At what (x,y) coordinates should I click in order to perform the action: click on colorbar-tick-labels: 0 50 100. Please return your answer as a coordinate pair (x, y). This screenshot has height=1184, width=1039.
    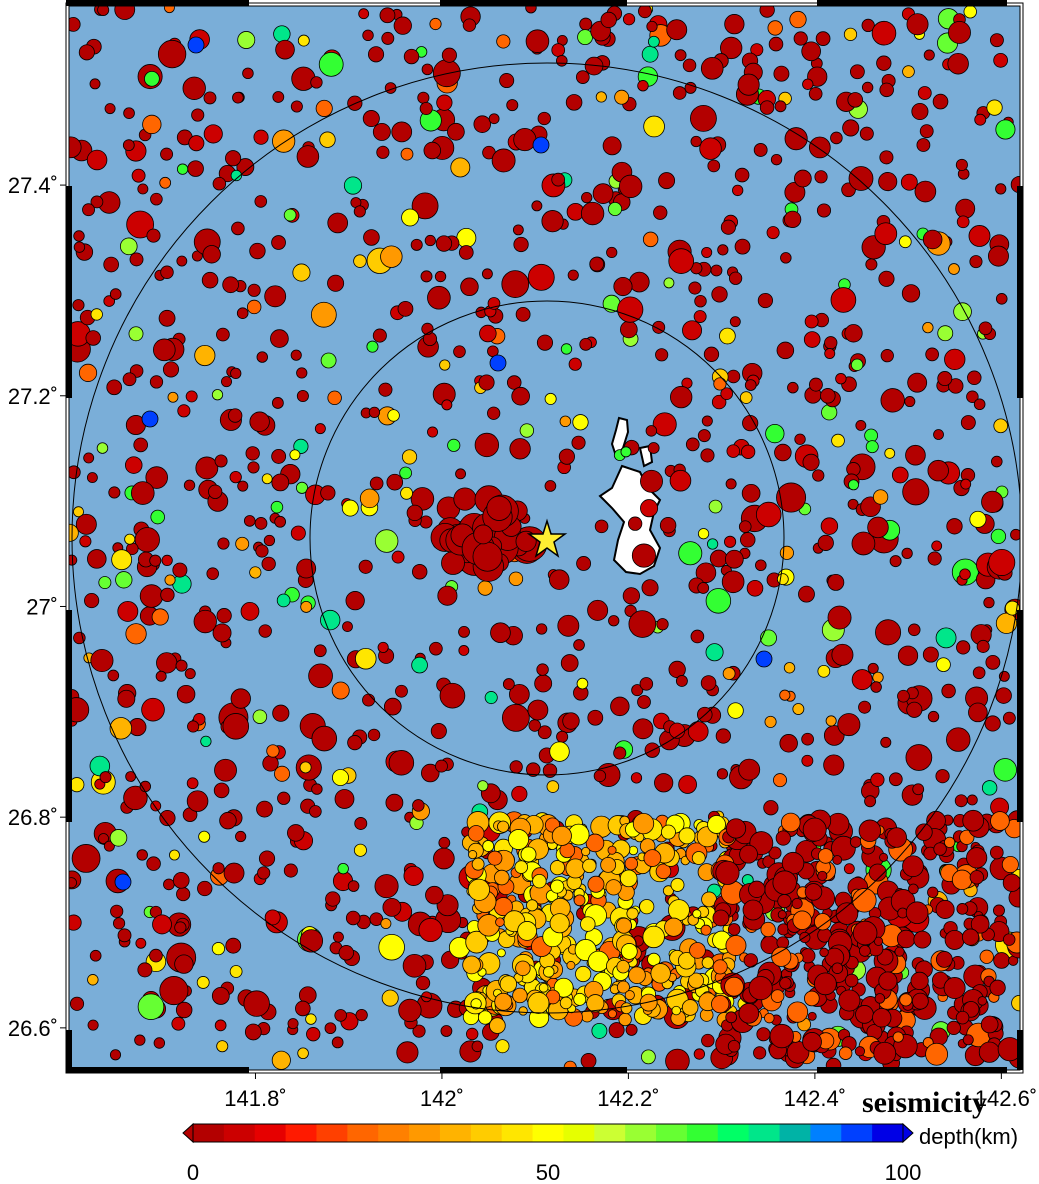
    Looking at the image, I should click on (554, 1172).